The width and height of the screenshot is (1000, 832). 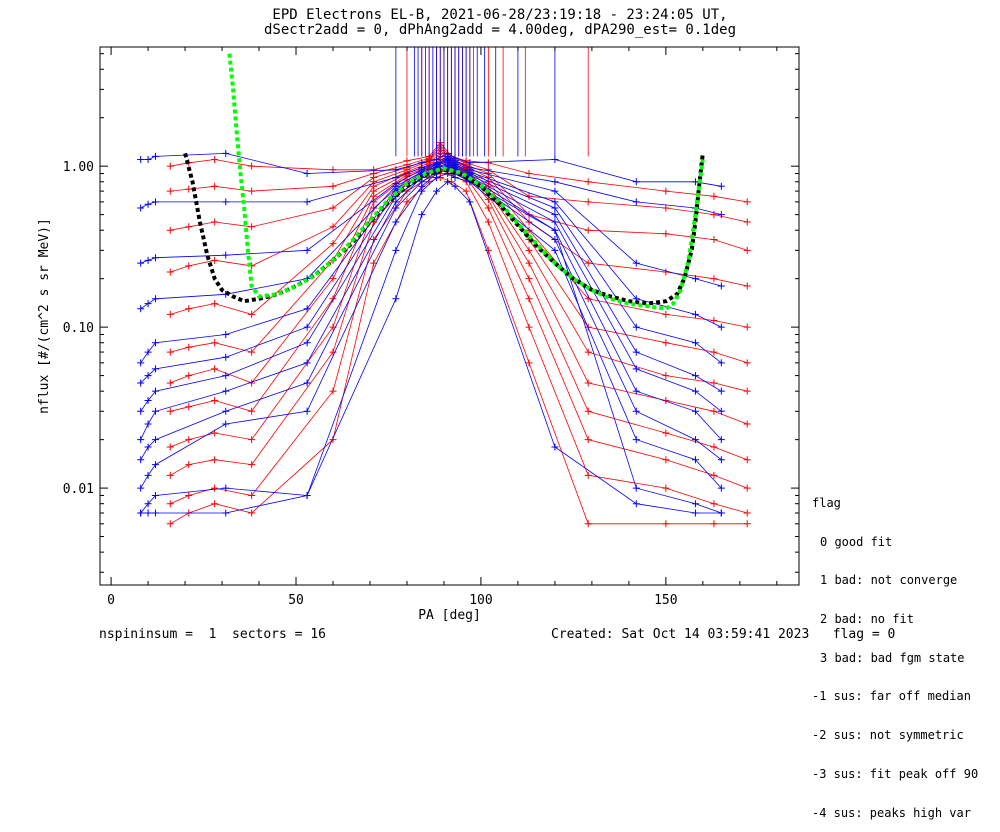 What do you see at coordinates (431, 243) in the screenshot?
I see `blue-series-line` at bounding box center [431, 243].